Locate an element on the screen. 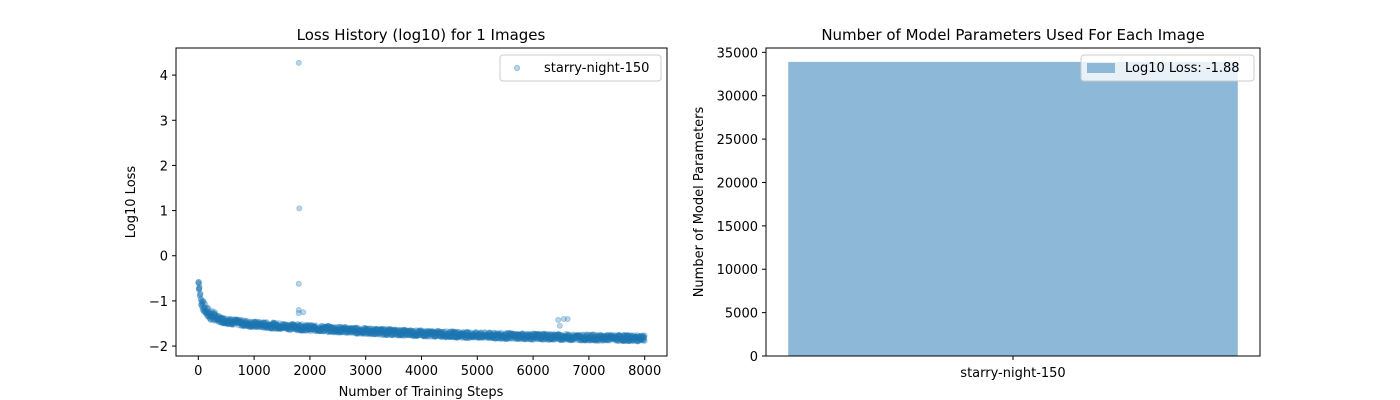 This screenshot has width=1400, height=400. scatter-point-outlier is located at coordinates (567, 318).